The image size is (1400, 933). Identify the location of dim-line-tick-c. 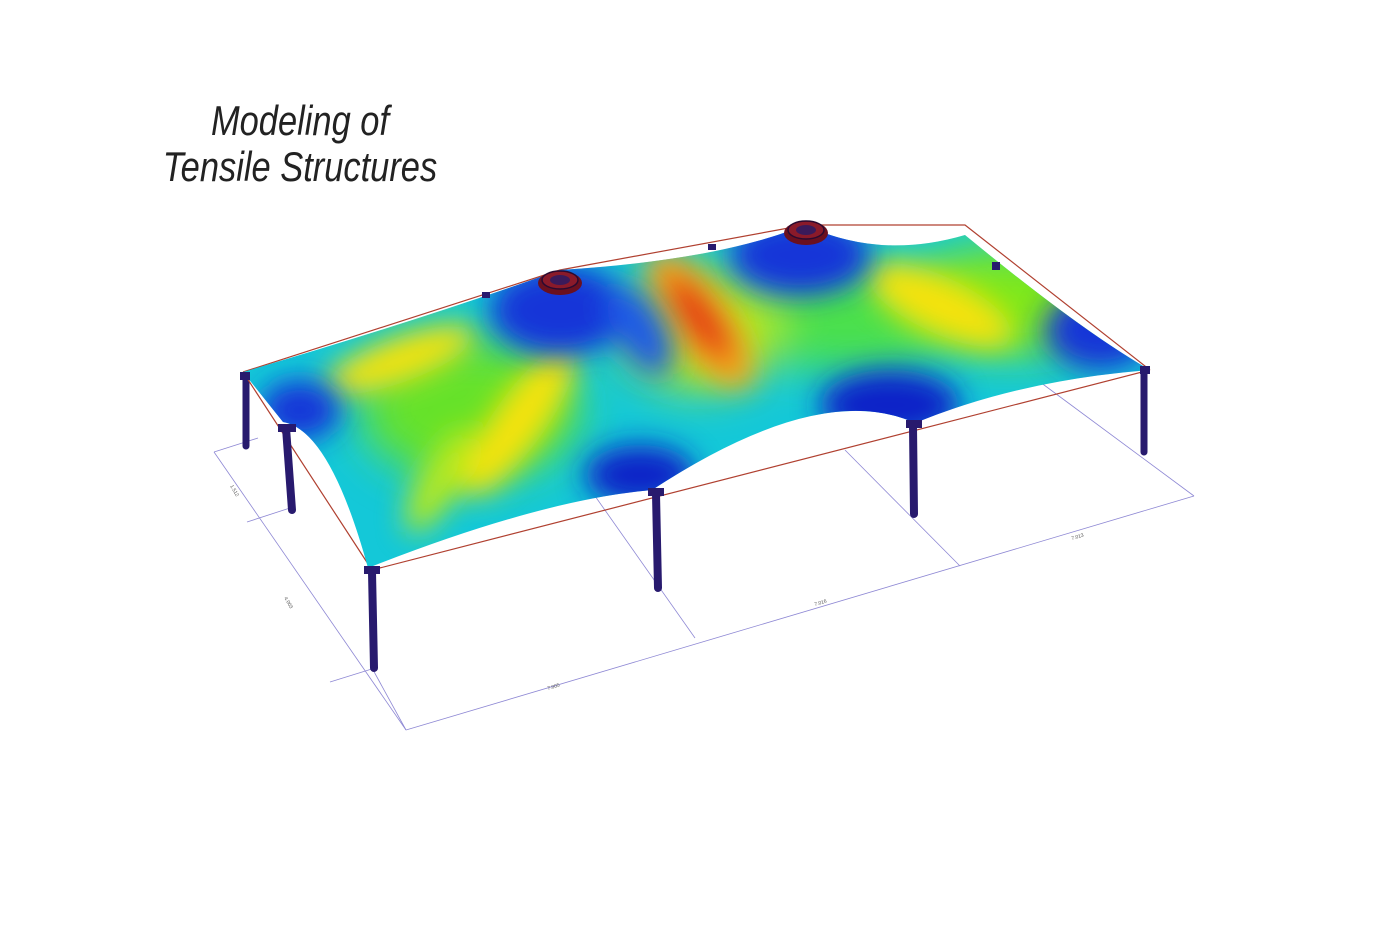
(352, 675).